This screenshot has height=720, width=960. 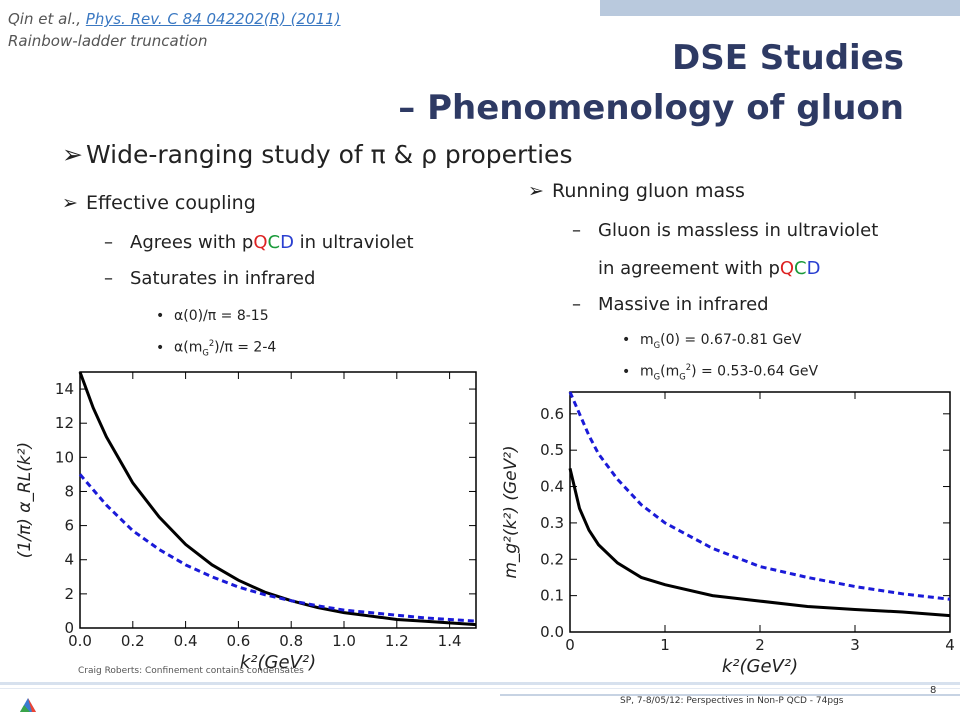 I want to click on y-tick-label: 0.1, so click(x=552, y=596).